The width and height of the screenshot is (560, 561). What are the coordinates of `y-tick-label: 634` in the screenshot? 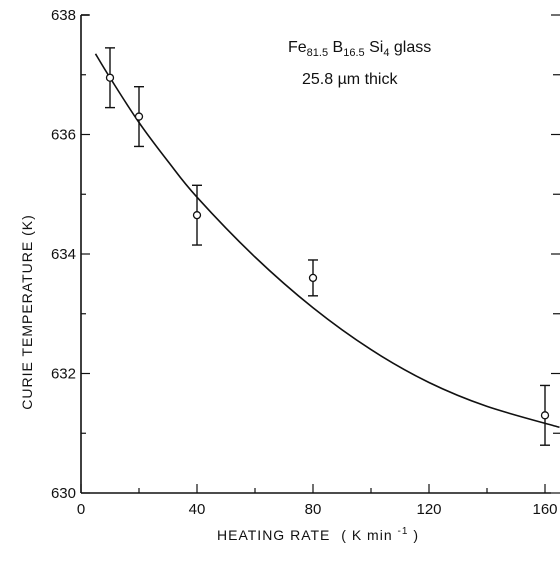 It's located at (63, 254).